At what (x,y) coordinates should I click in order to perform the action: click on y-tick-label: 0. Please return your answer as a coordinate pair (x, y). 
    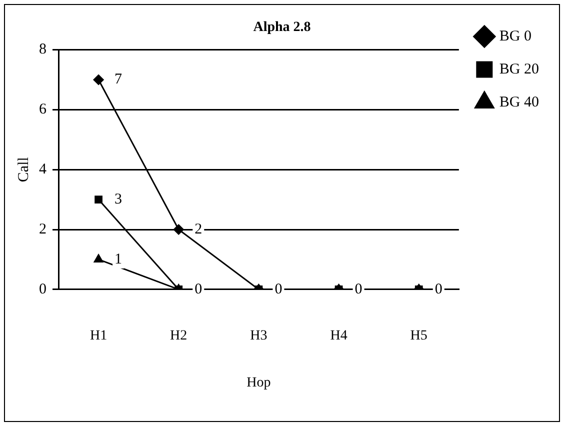
    Looking at the image, I should click on (42, 289).